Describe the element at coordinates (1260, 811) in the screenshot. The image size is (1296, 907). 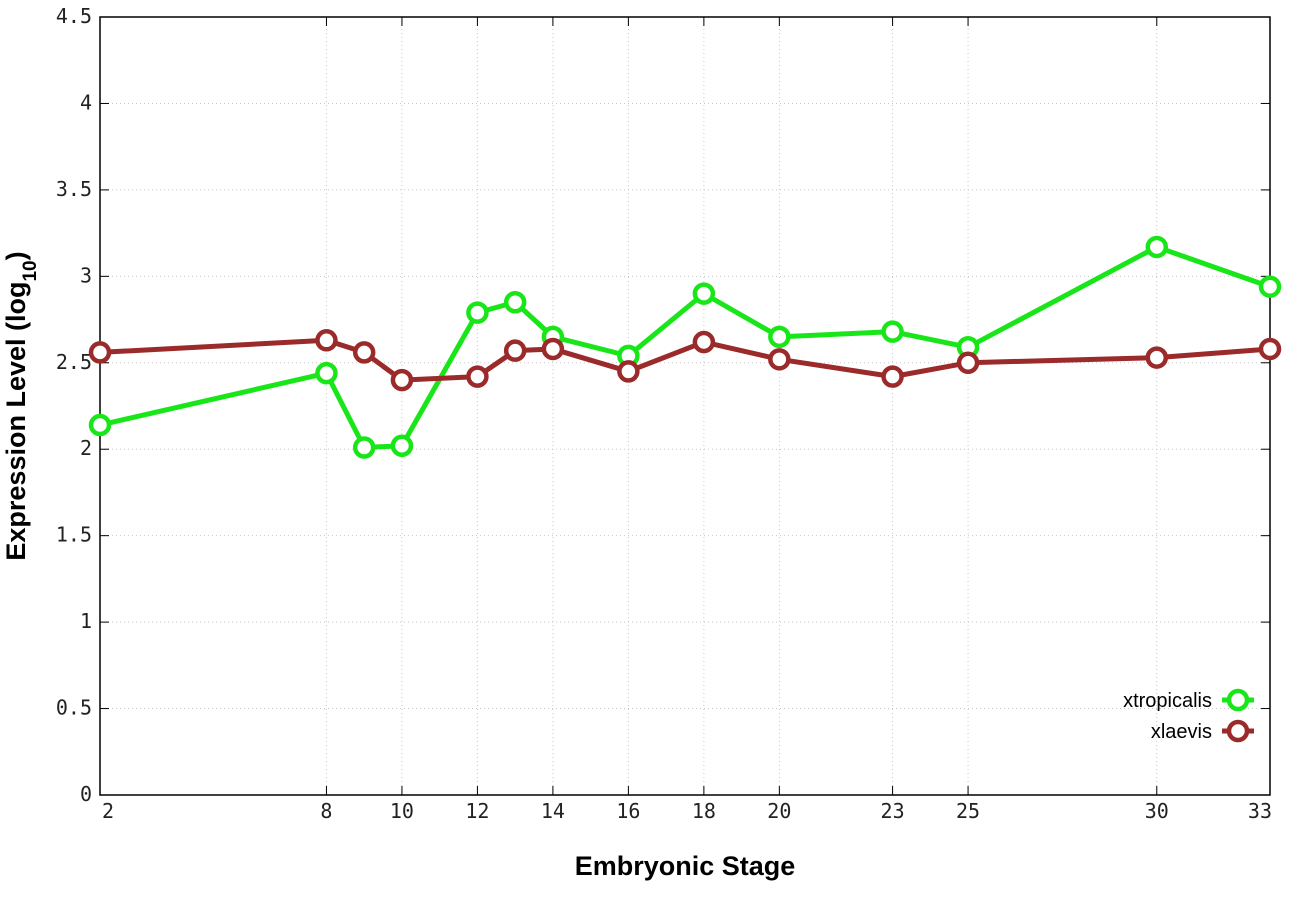
I see `x-tick-label: 33` at that location.